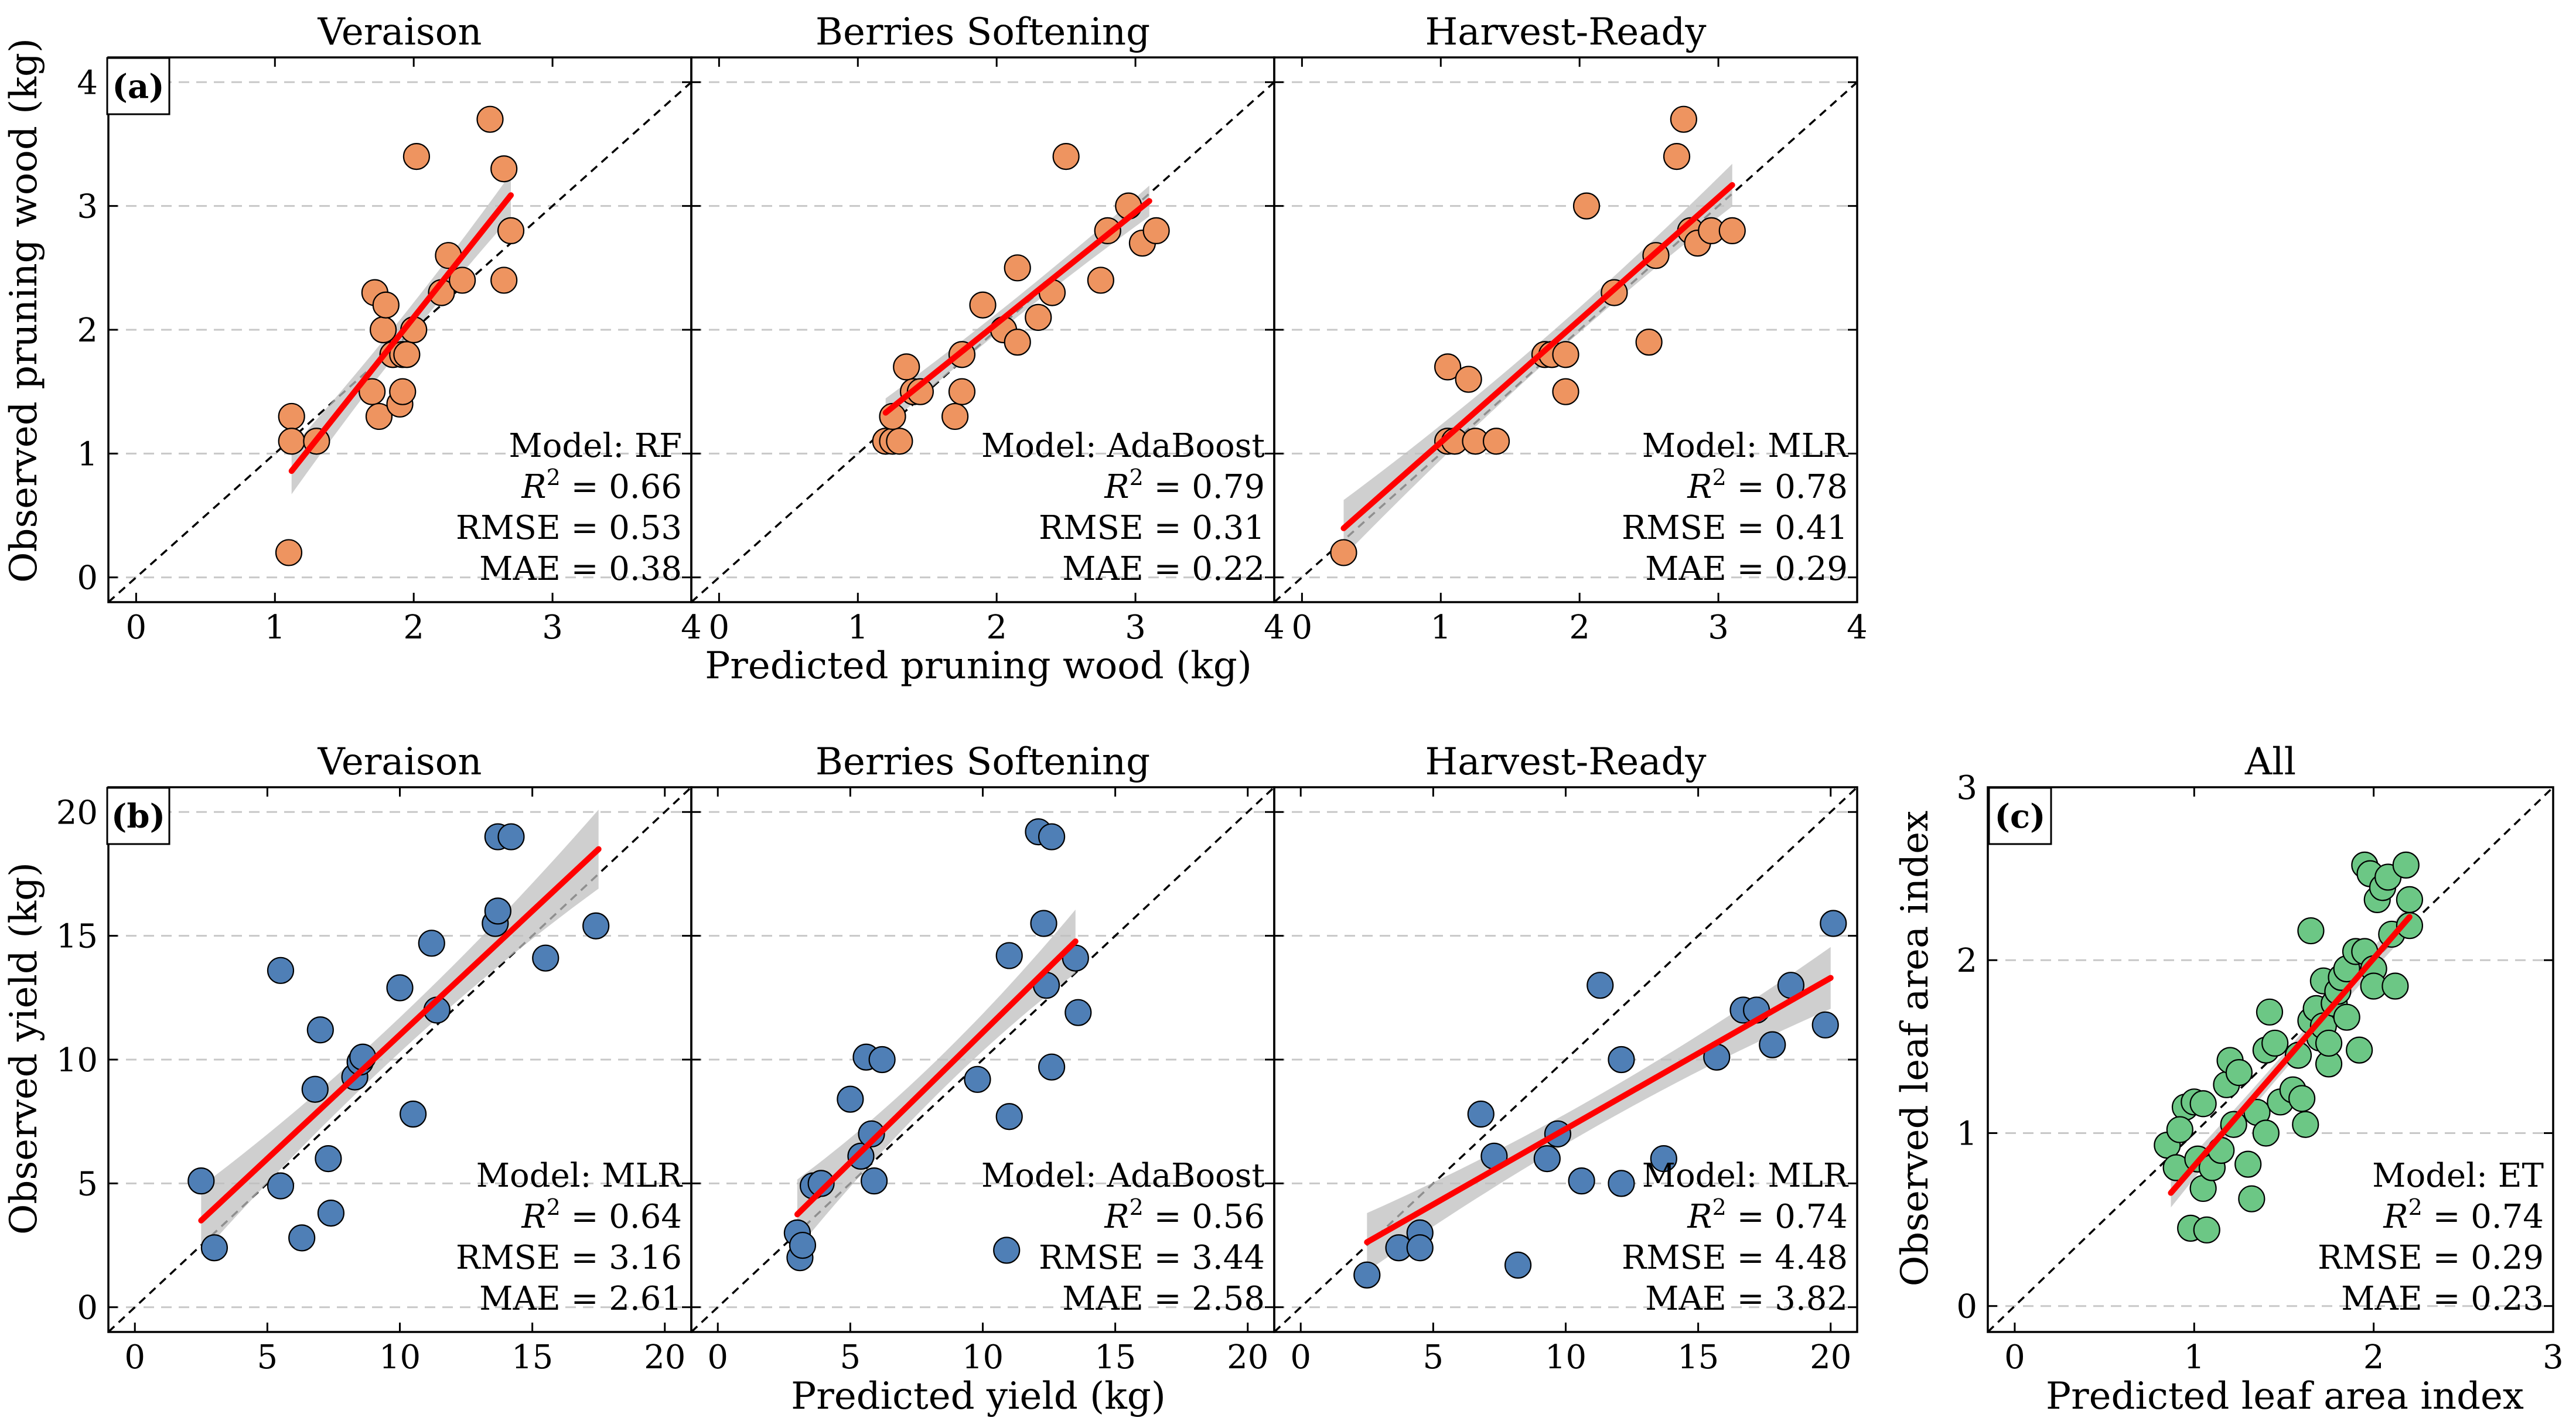  I want to click on x-tick-label: 3, so click(1718, 628).